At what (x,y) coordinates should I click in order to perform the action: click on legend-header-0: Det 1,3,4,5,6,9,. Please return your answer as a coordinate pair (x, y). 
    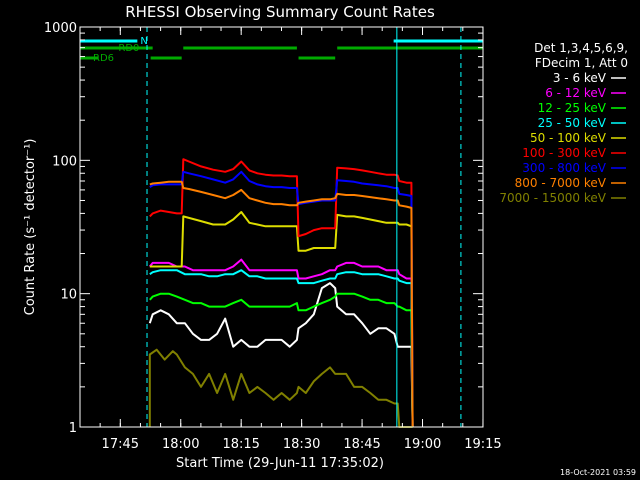
    Looking at the image, I should click on (581, 48).